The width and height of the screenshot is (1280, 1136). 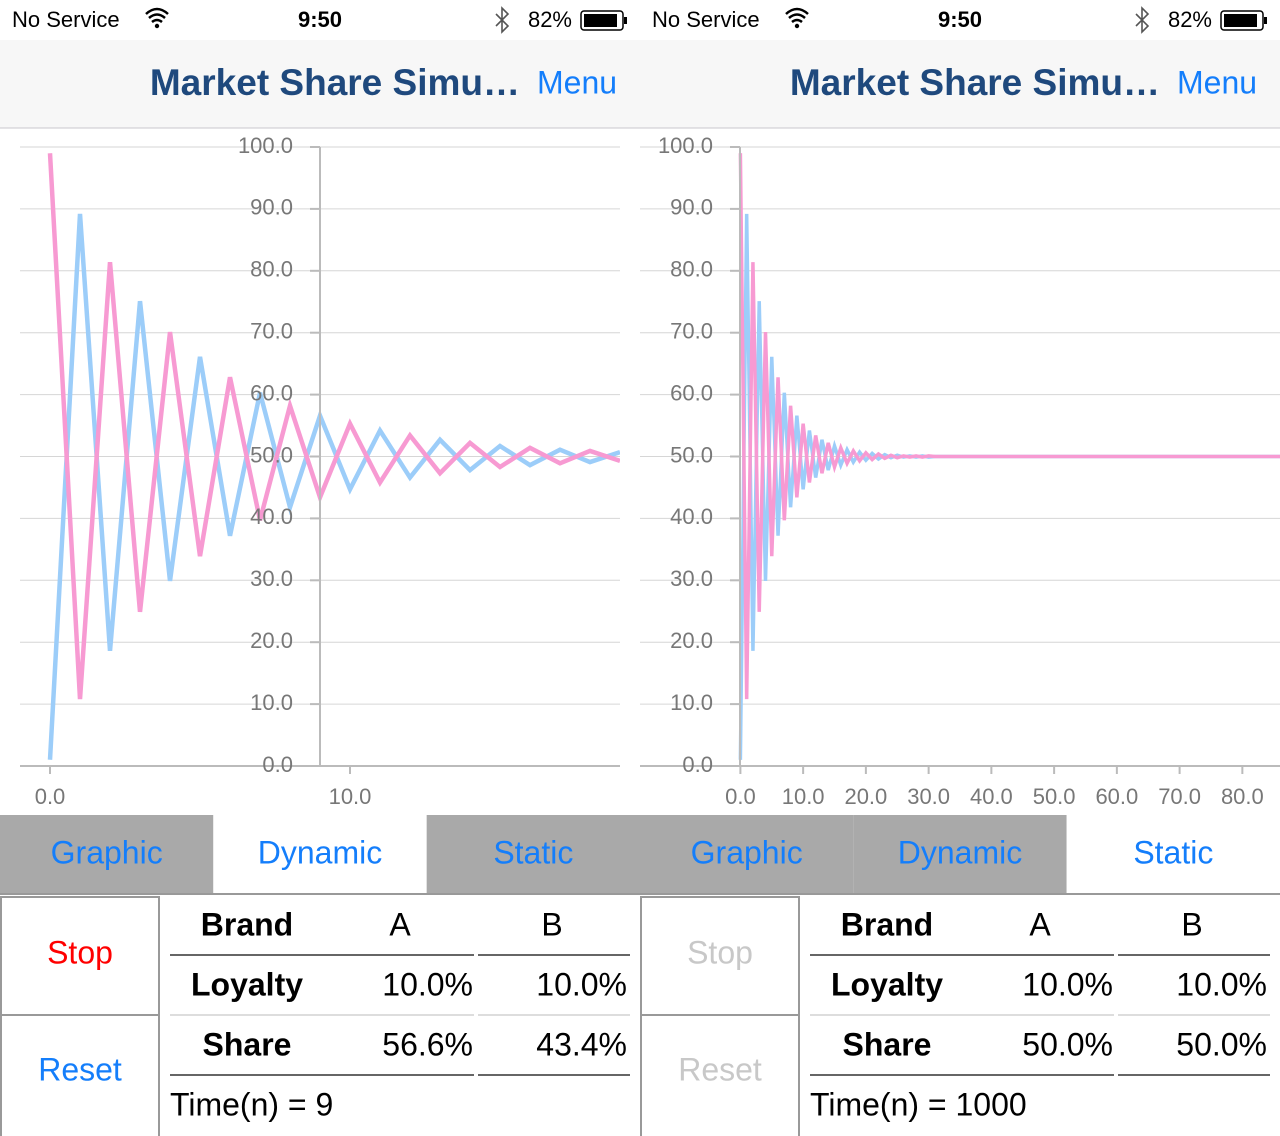 What do you see at coordinates (918, 1104) in the screenshot?
I see `time-counter: Time(n) = 1000` at bounding box center [918, 1104].